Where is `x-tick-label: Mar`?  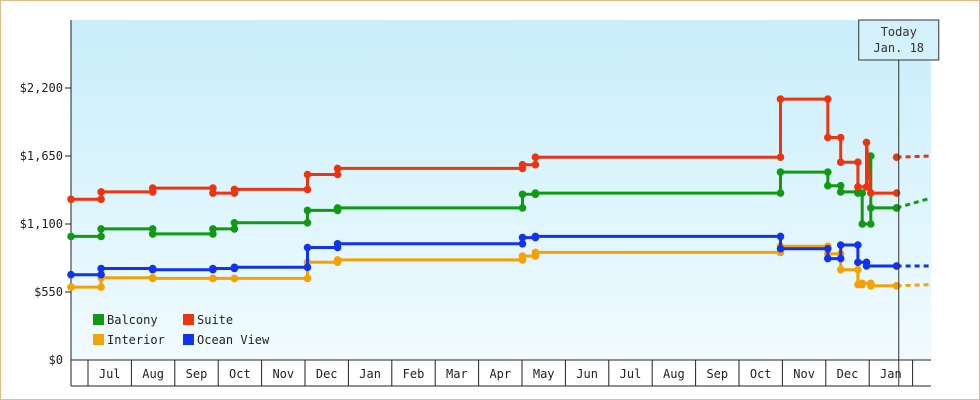 x-tick-label: Mar is located at coordinates (457, 374).